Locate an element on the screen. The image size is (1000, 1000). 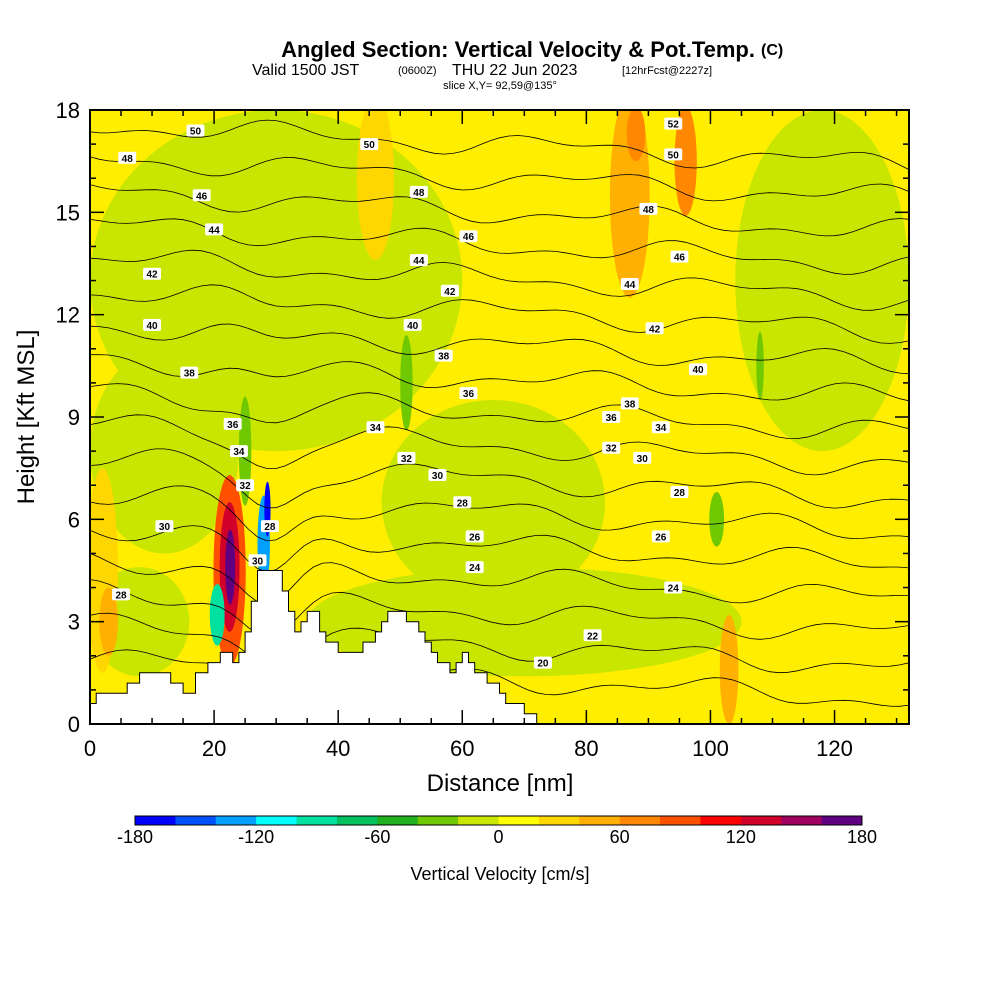
svg-text: 48 is located at coordinates (649, 210).